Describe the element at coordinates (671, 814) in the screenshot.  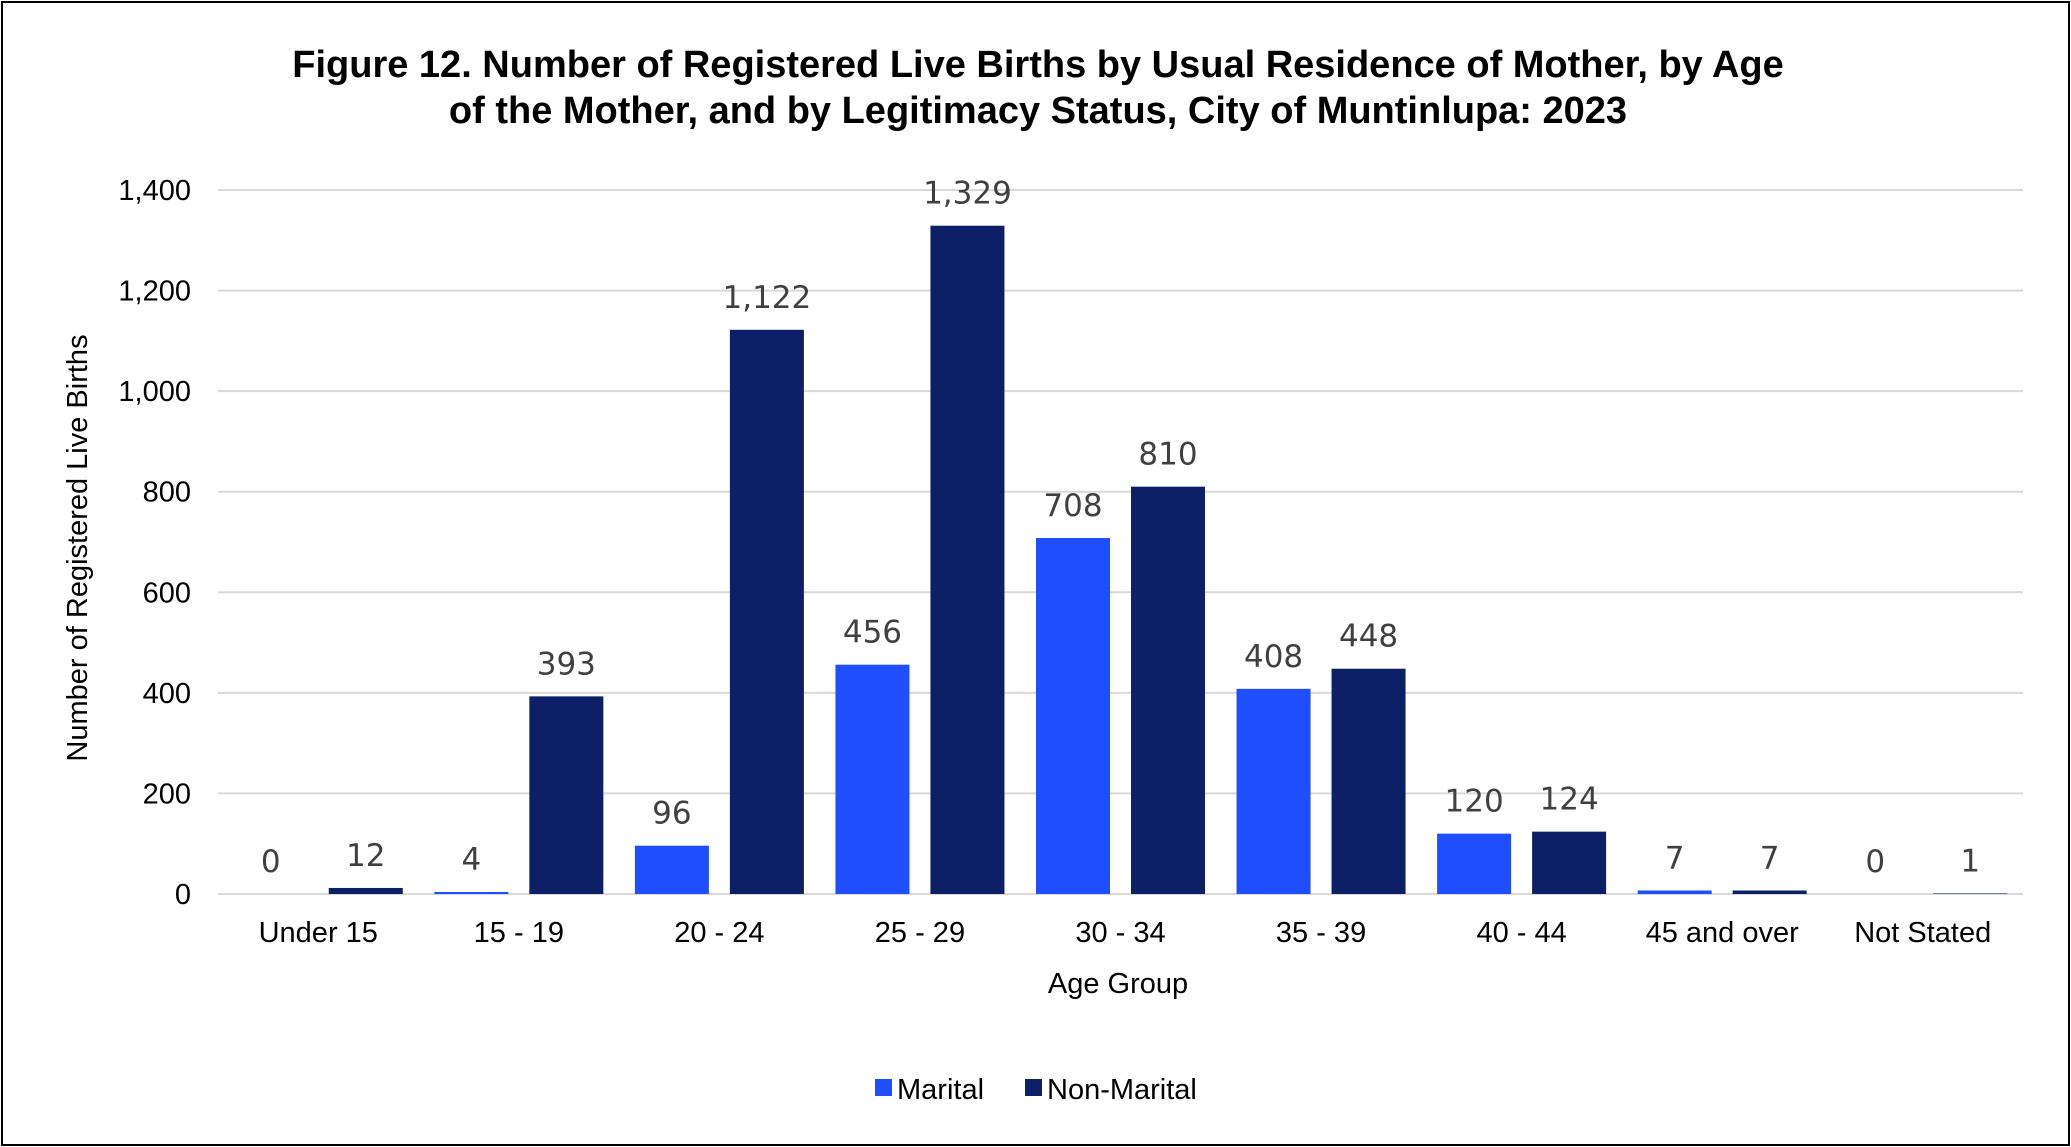
I see `data-label-marital: 96` at that location.